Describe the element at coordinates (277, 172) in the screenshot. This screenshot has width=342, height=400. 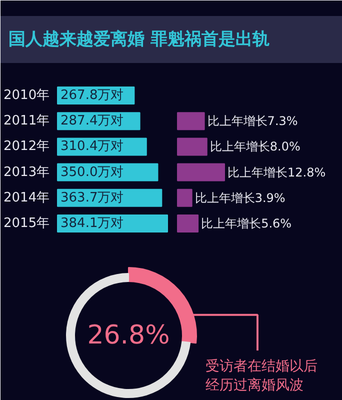
I see `data-label: 比上年增长12.8%` at that location.